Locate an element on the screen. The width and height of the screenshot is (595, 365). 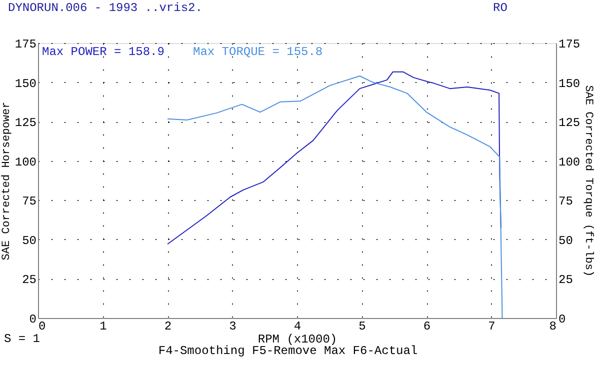
y-tick-label: 75 is located at coordinates (29, 201).